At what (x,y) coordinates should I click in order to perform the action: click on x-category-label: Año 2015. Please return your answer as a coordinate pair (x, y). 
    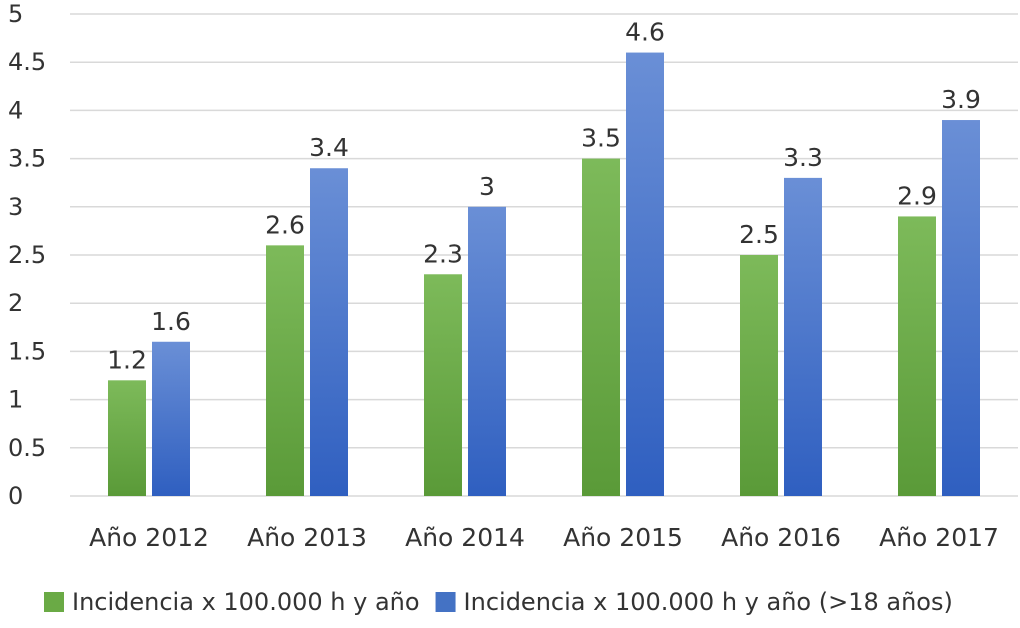
    Looking at the image, I should click on (623, 537).